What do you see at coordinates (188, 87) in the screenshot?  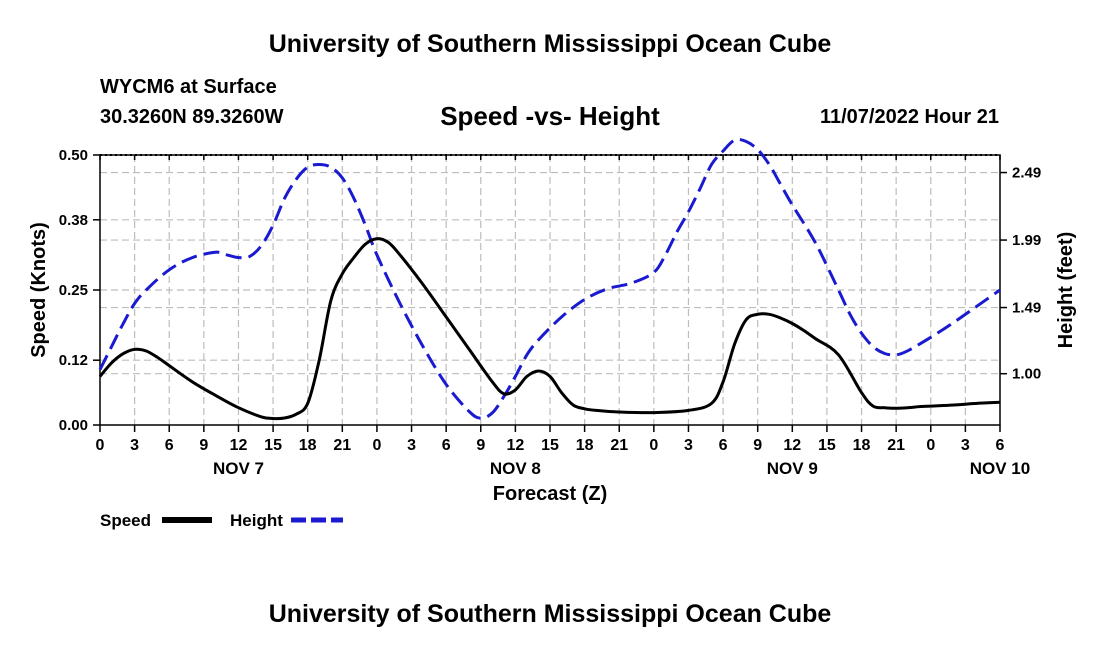 I see `station-label: WYCM6 at Surface` at bounding box center [188, 87].